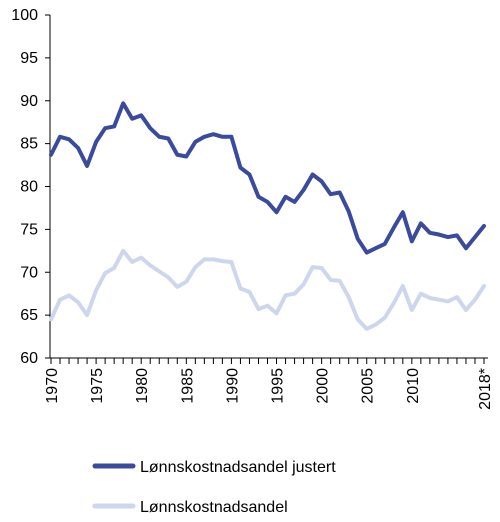 This screenshot has width=500, height=522. What do you see at coordinates (52, 386) in the screenshot?
I see `x-tick-label: 1970` at bounding box center [52, 386].